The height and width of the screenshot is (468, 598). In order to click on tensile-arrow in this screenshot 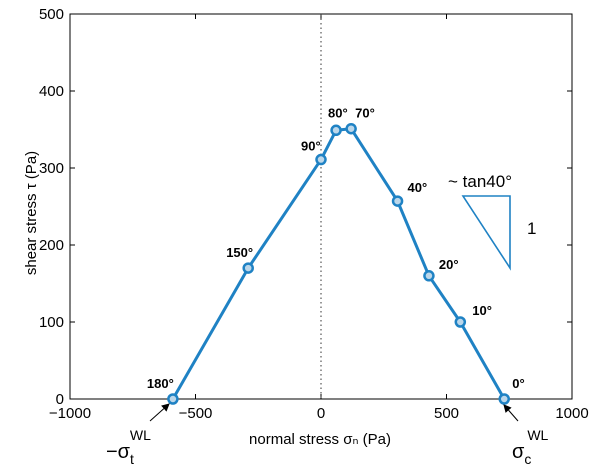, I will do `click(159, 412)`.